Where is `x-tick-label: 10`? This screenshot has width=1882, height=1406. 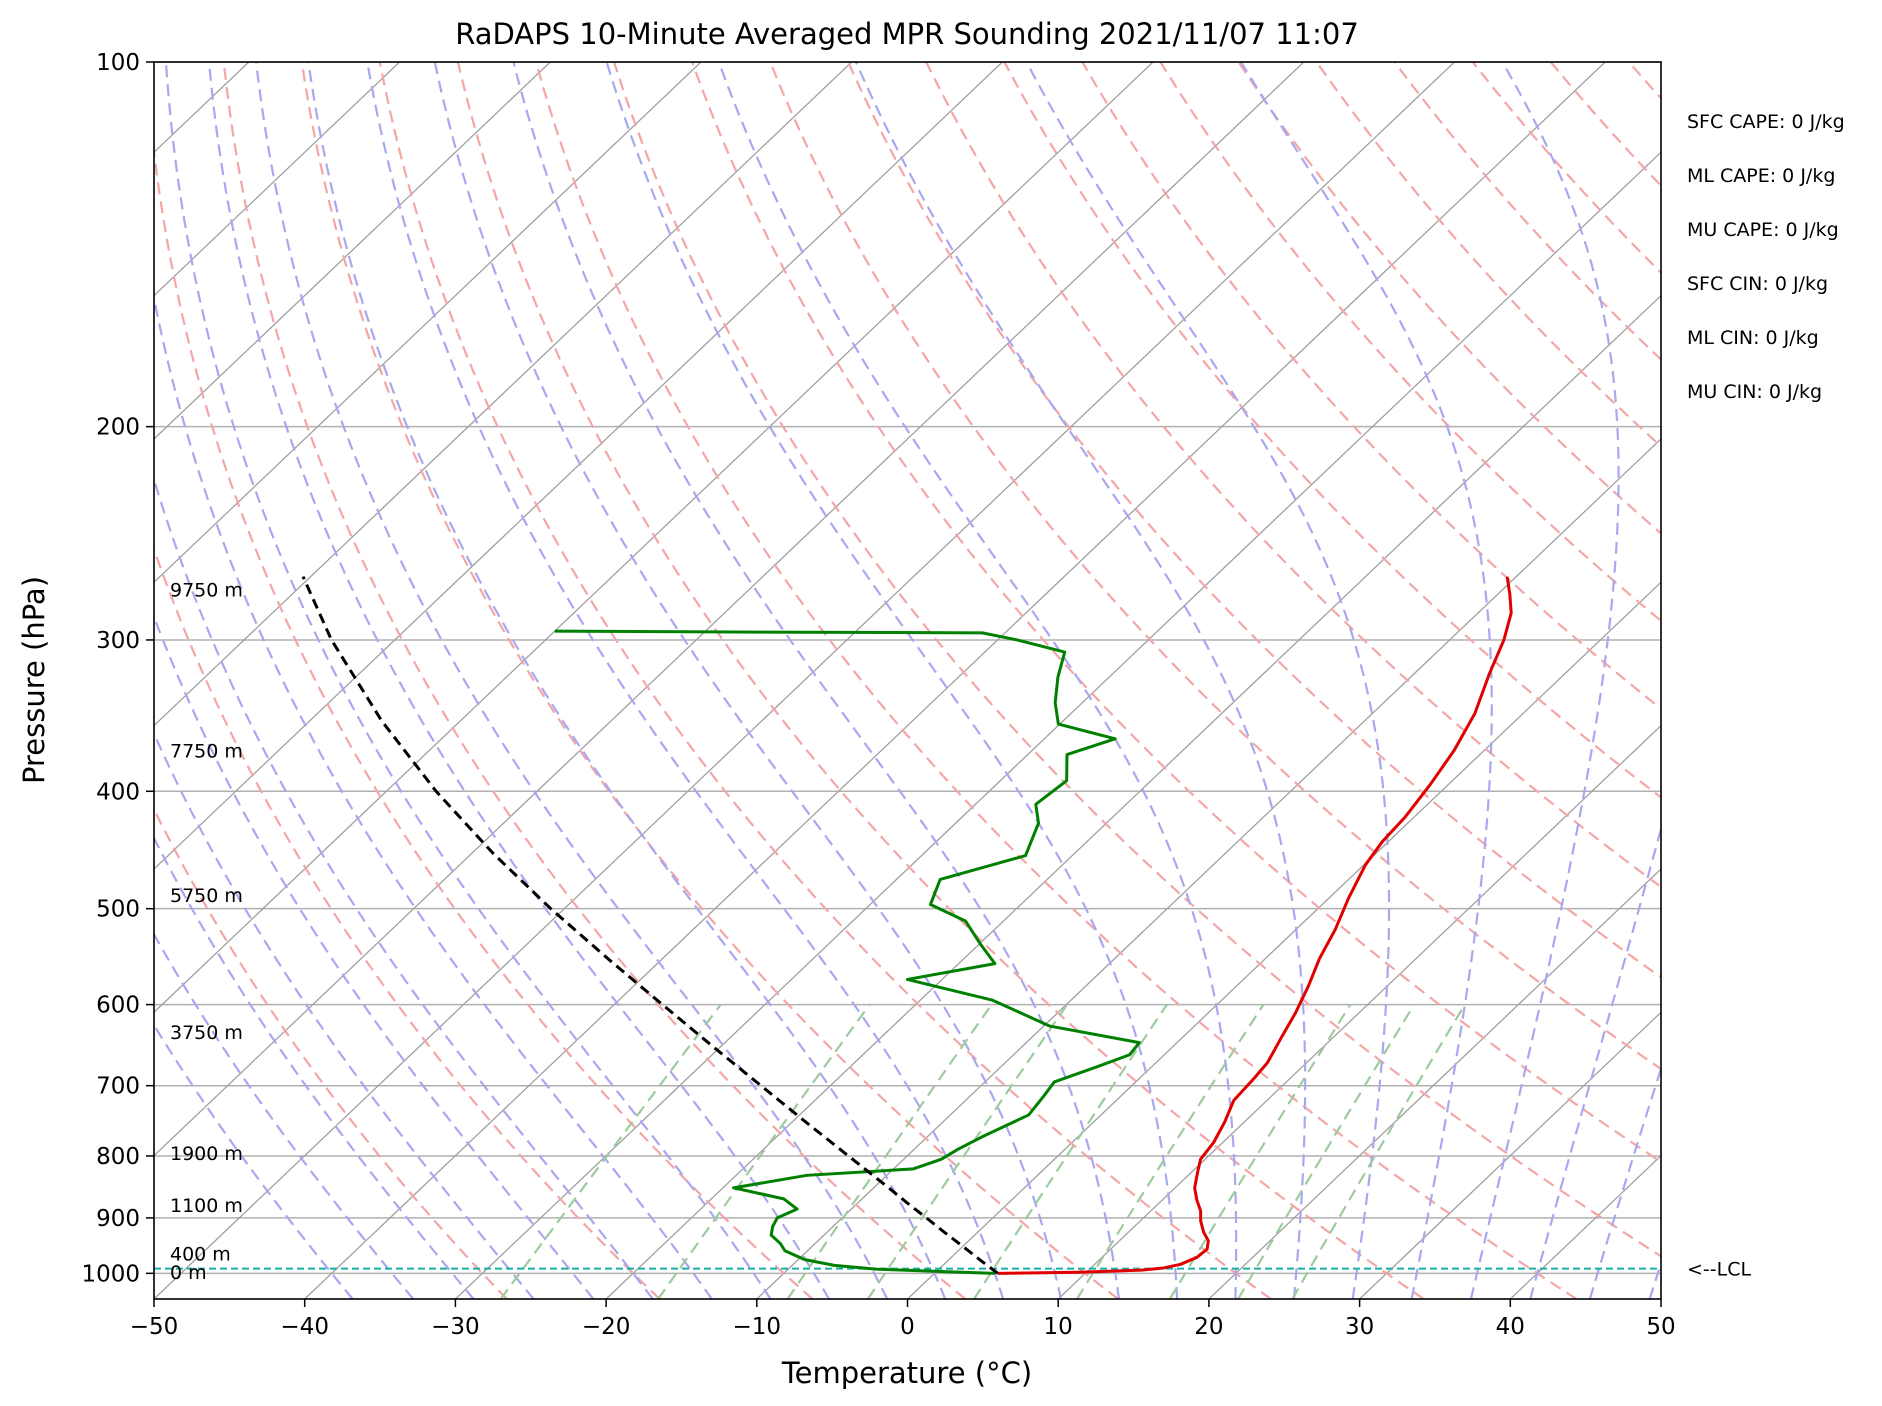 x-tick-label: 10 is located at coordinates (1058, 1327).